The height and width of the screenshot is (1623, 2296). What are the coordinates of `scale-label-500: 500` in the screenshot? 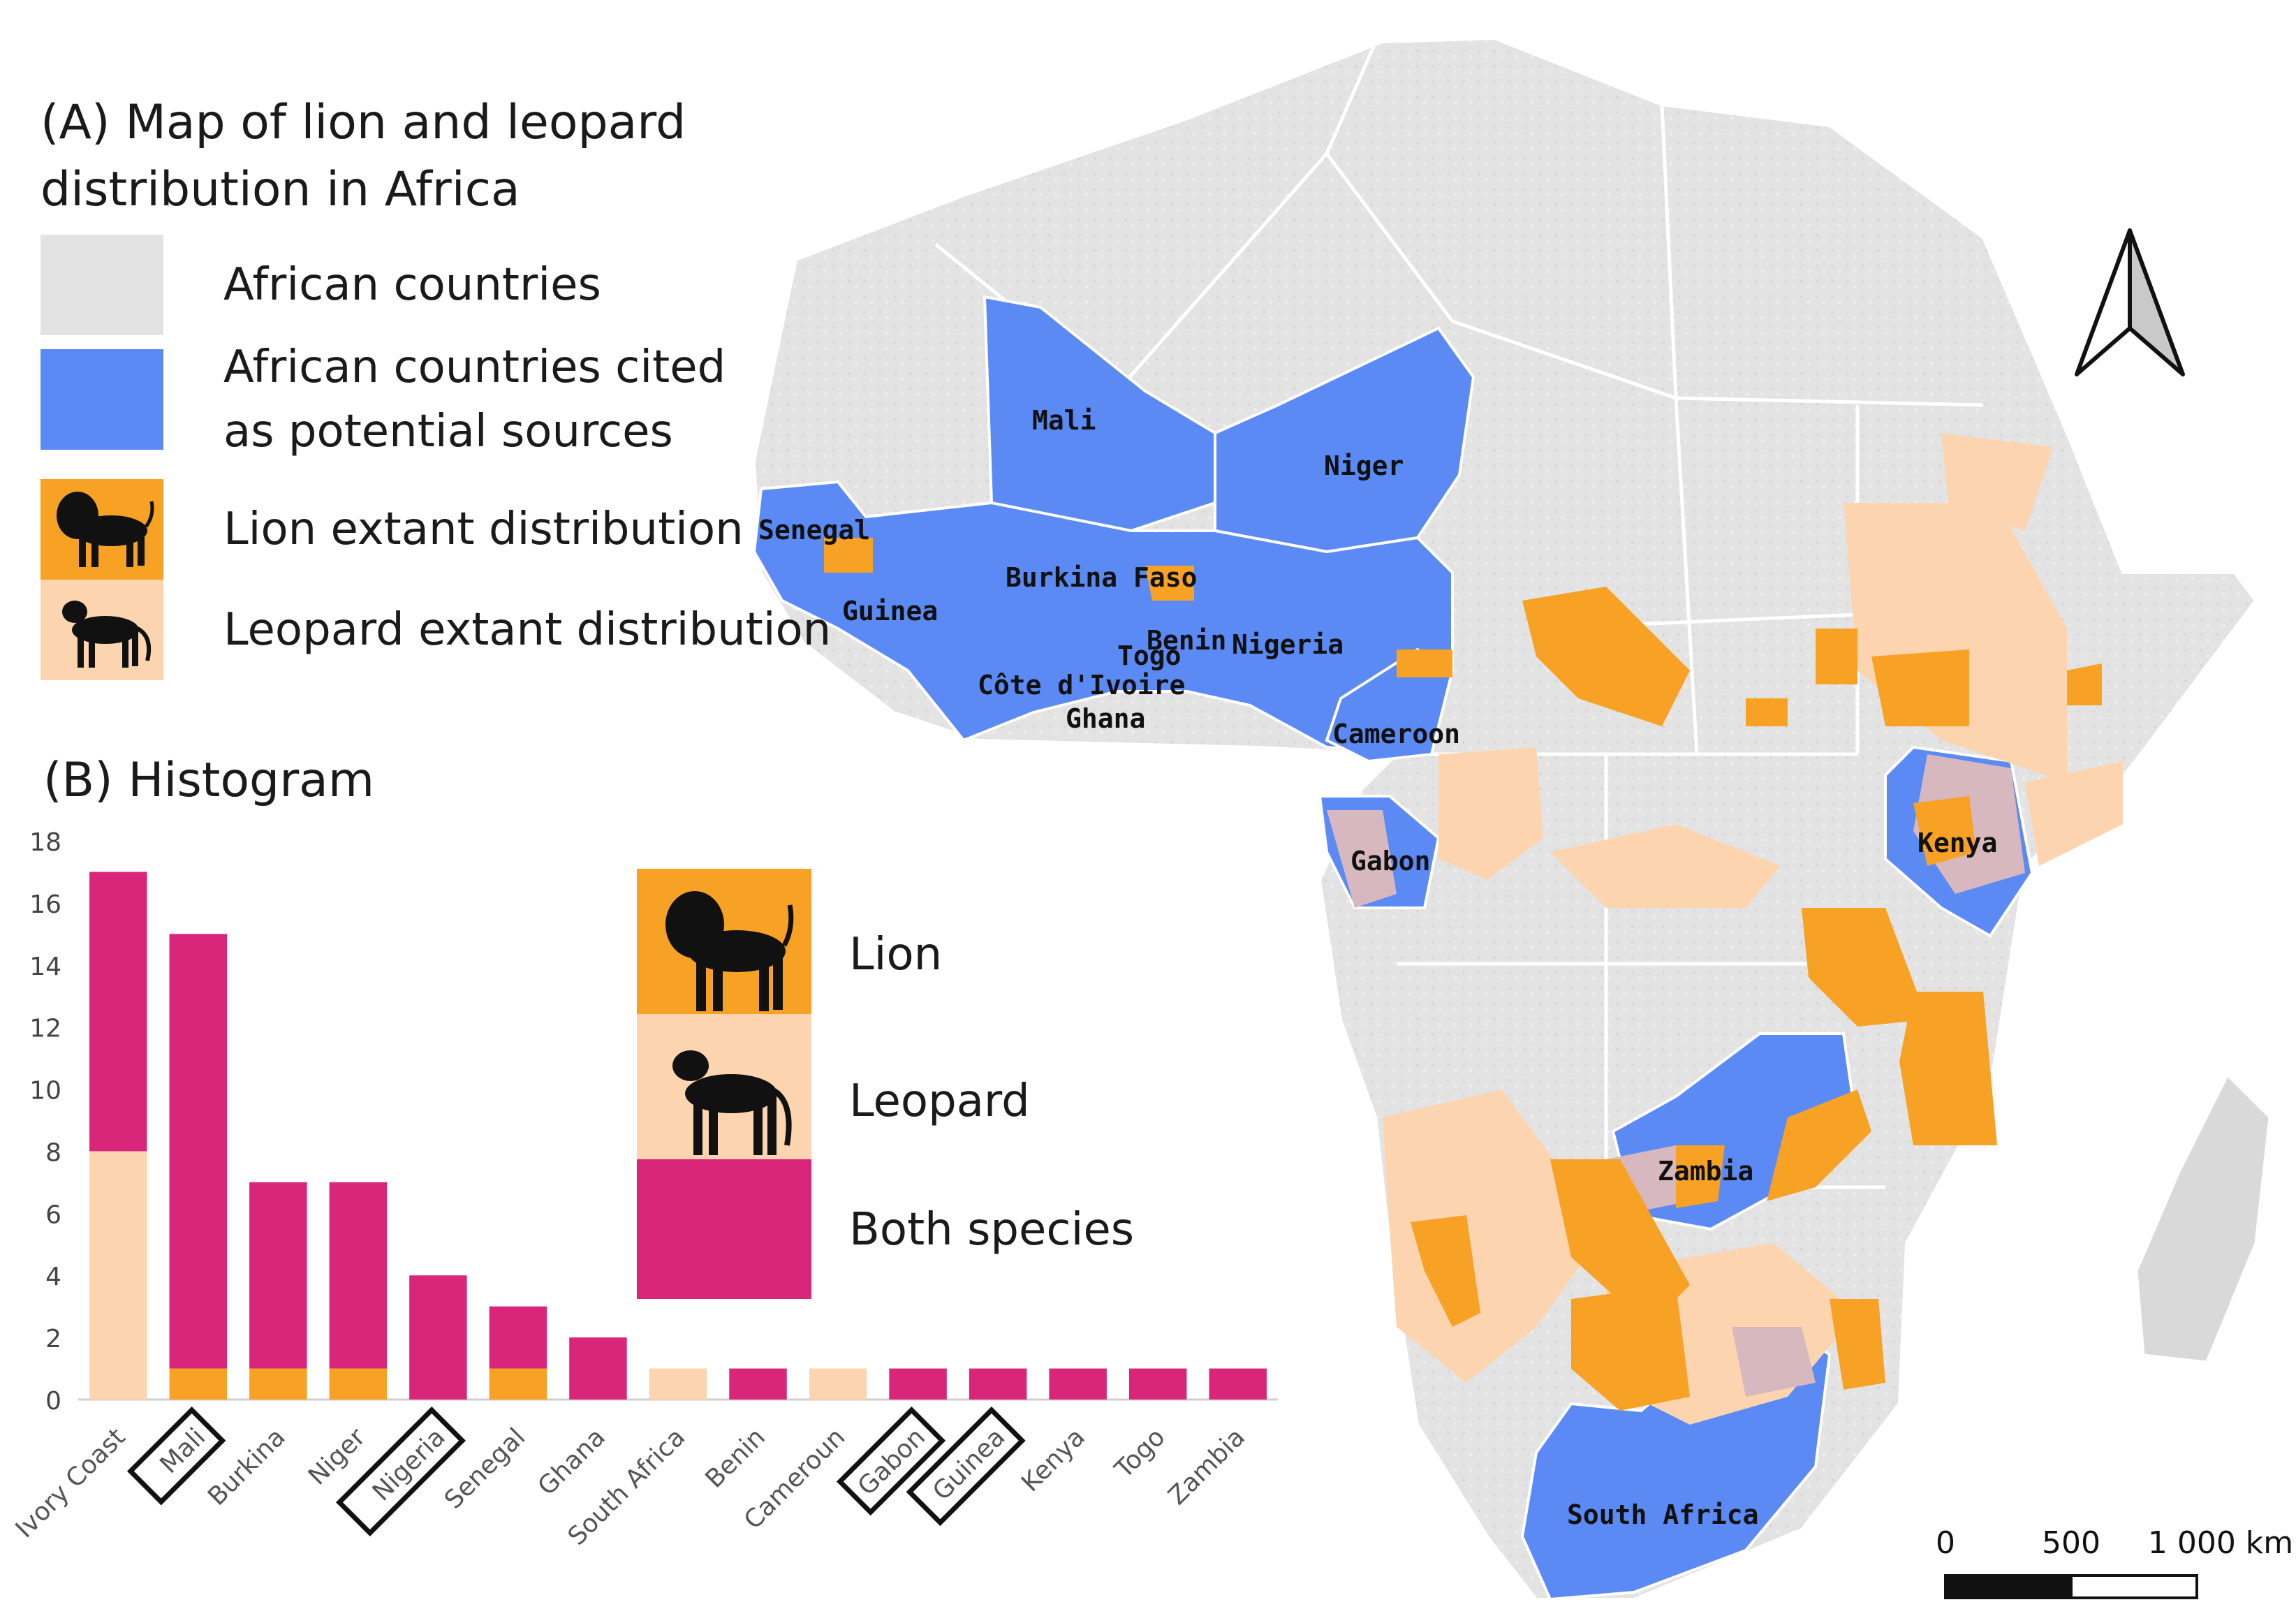 It's located at (2071, 1543).